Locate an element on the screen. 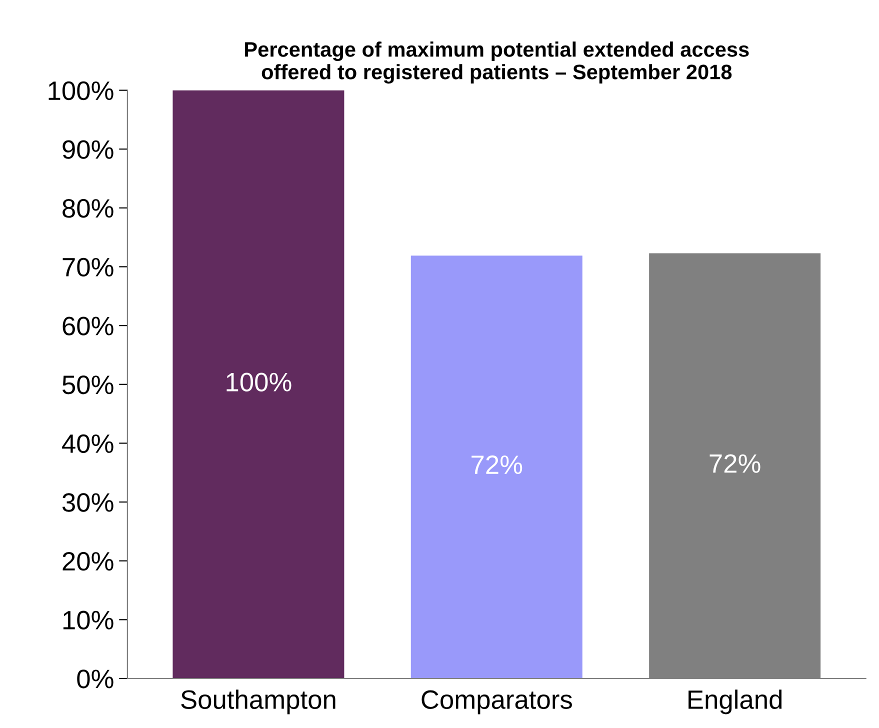 The width and height of the screenshot is (879, 728). y-tick-label: 60% is located at coordinates (88, 326).